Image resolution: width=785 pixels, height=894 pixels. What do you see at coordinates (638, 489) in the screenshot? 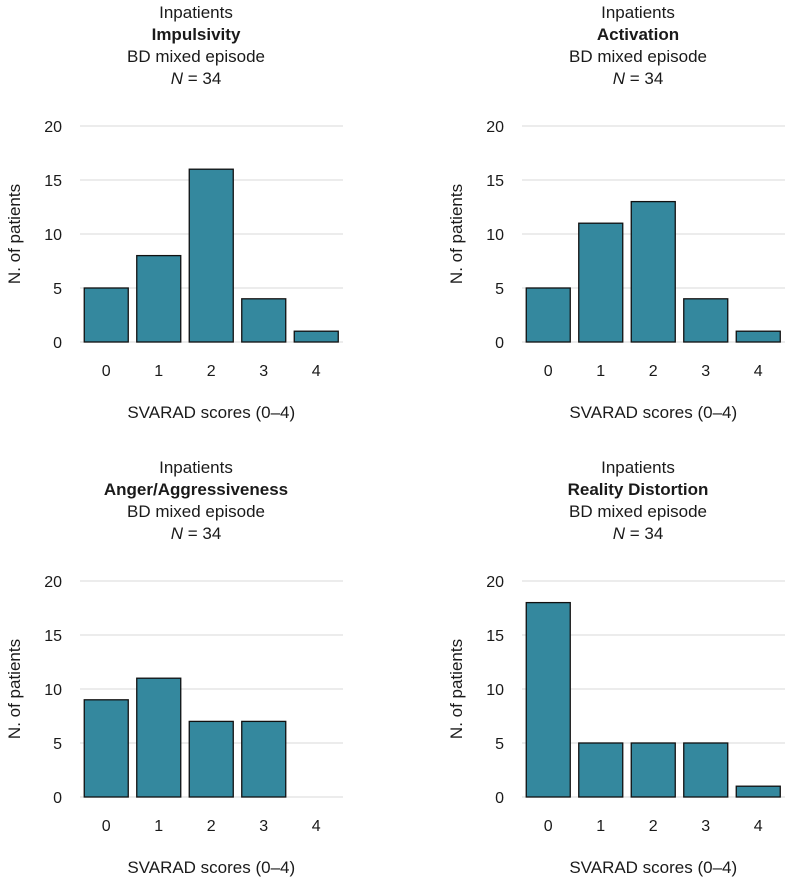
I see `chart-title: Reality Distortion` at bounding box center [638, 489].